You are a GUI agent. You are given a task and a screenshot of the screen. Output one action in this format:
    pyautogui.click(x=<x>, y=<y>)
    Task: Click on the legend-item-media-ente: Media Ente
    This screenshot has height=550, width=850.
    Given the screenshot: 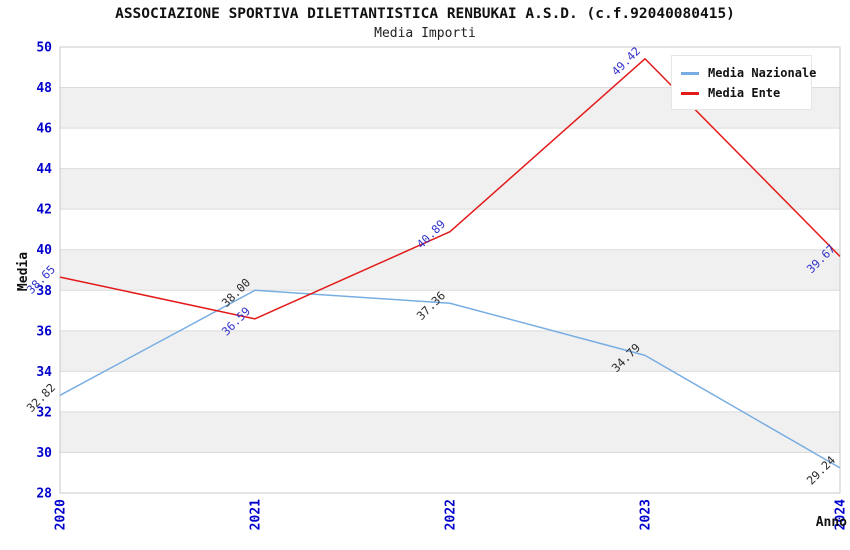 What is the action you would take?
    pyautogui.click(x=742, y=93)
    